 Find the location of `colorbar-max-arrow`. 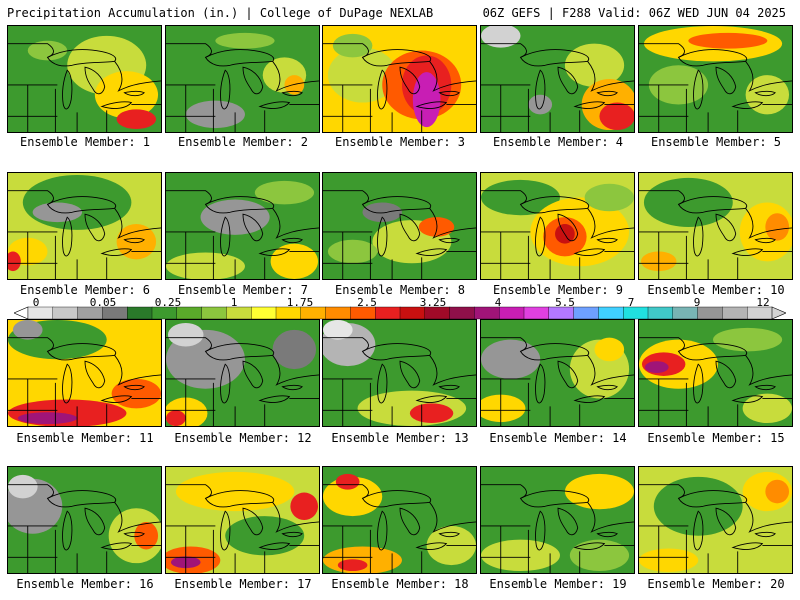

colorbar-max-arrow is located at coordinates (778, 313).